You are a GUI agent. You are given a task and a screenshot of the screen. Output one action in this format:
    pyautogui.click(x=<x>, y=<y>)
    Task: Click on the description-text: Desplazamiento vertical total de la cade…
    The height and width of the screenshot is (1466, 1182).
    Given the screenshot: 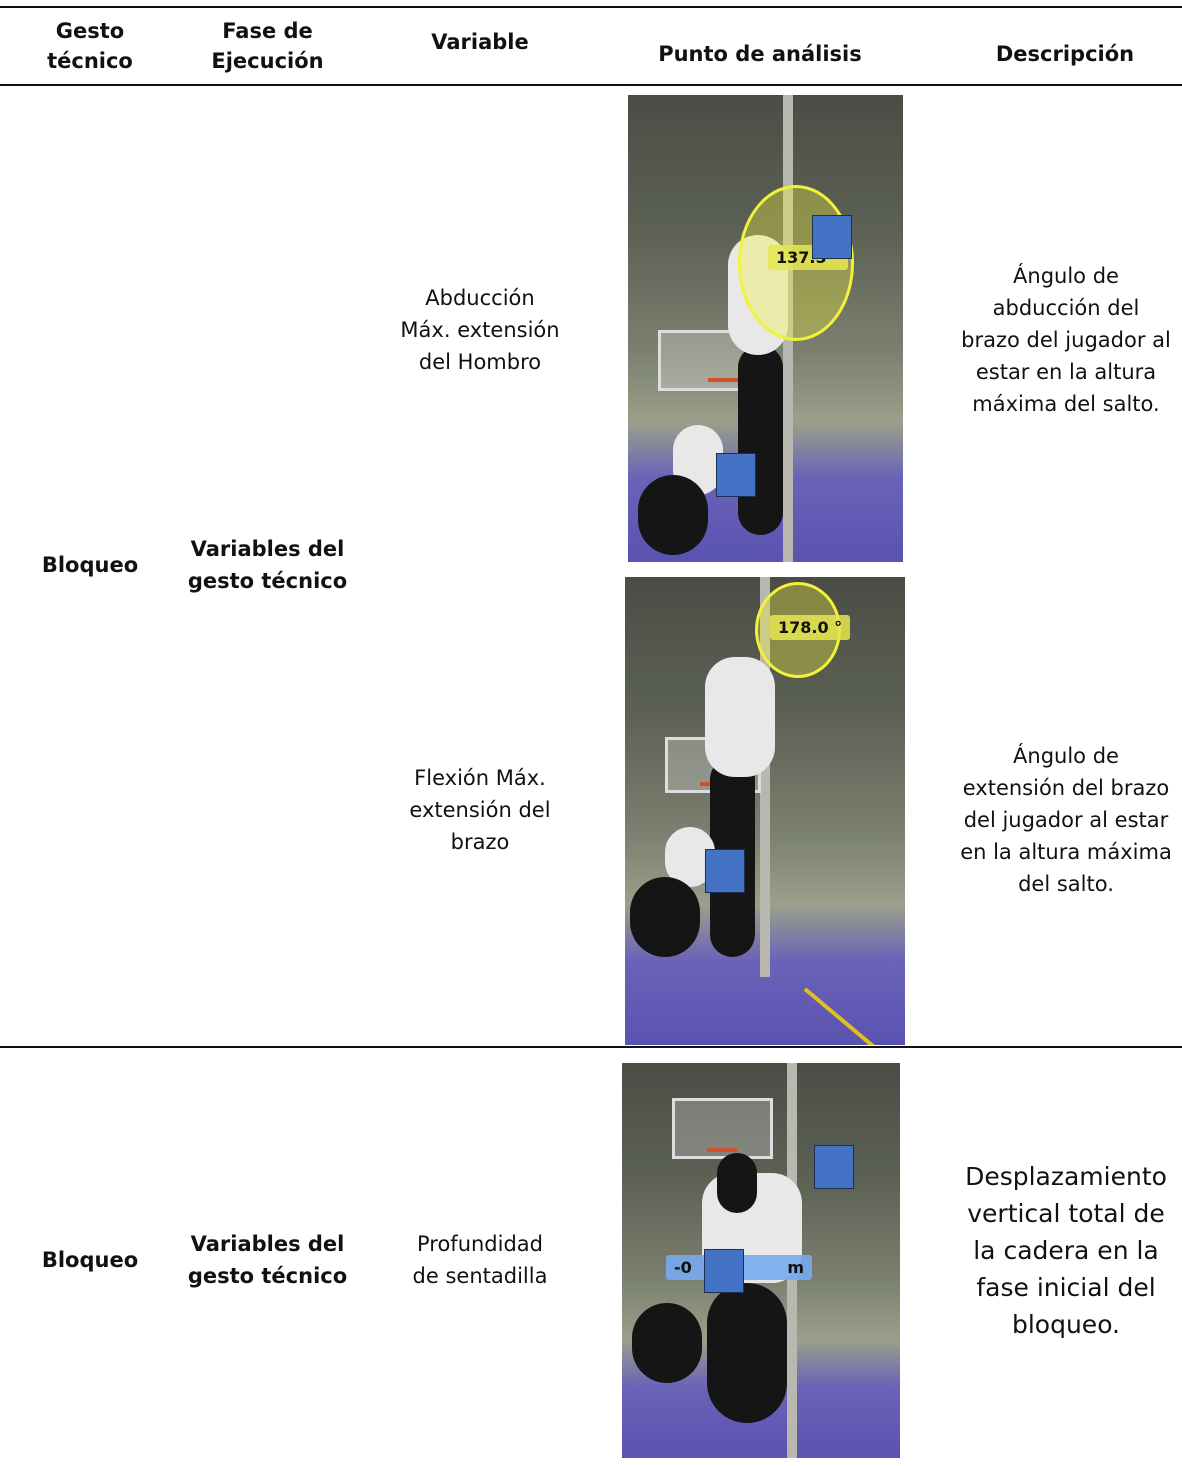 What is the action you would take?
    pyautogui.click(x=1066, y=1250)
    